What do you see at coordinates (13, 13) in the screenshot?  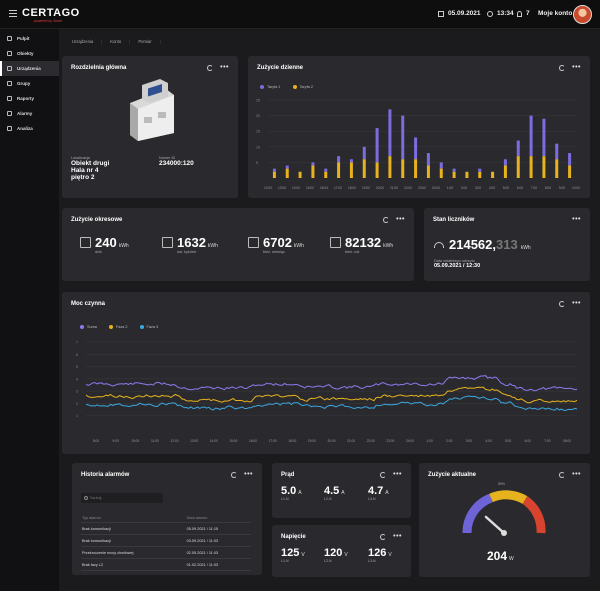 I see `menu-icon` at bounding box center [13, 13].